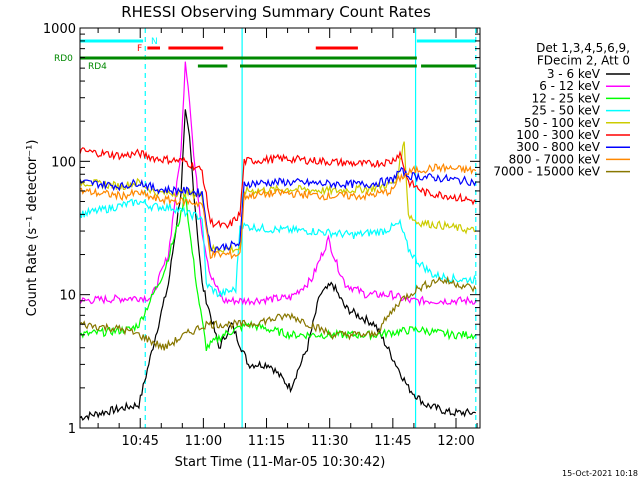 Image resolution: width=640 pixels, height=480 pixels. Describe the element at coordinates (574, 74) in the screenshot. I see `legend-label-0: 3 - 6 keV` at that location.